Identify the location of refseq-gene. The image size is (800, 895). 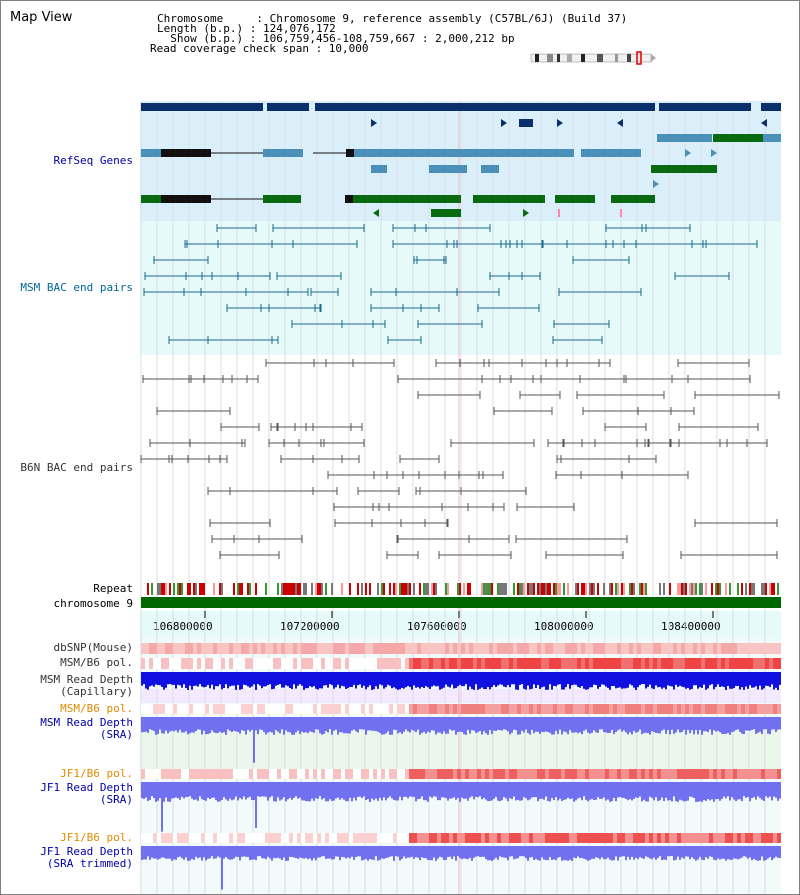
(448, 169).